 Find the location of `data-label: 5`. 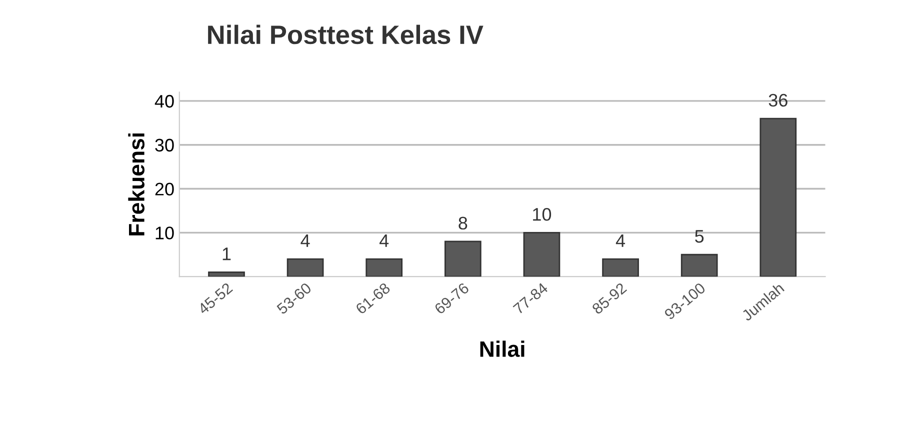

data-label: 5 is located at coordinates (699, 236).